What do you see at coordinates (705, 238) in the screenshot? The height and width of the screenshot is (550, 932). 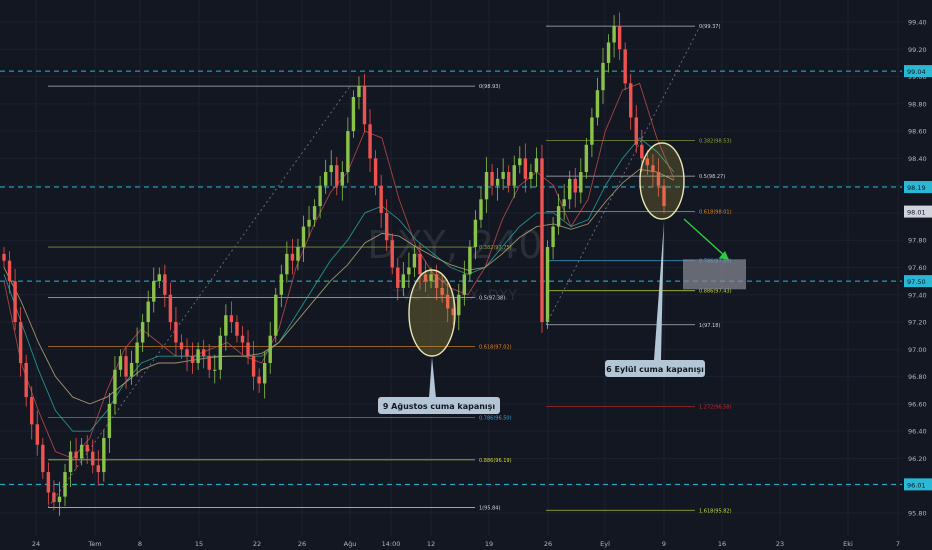 I see `projection-arrow` at bounding box center [705, 238].